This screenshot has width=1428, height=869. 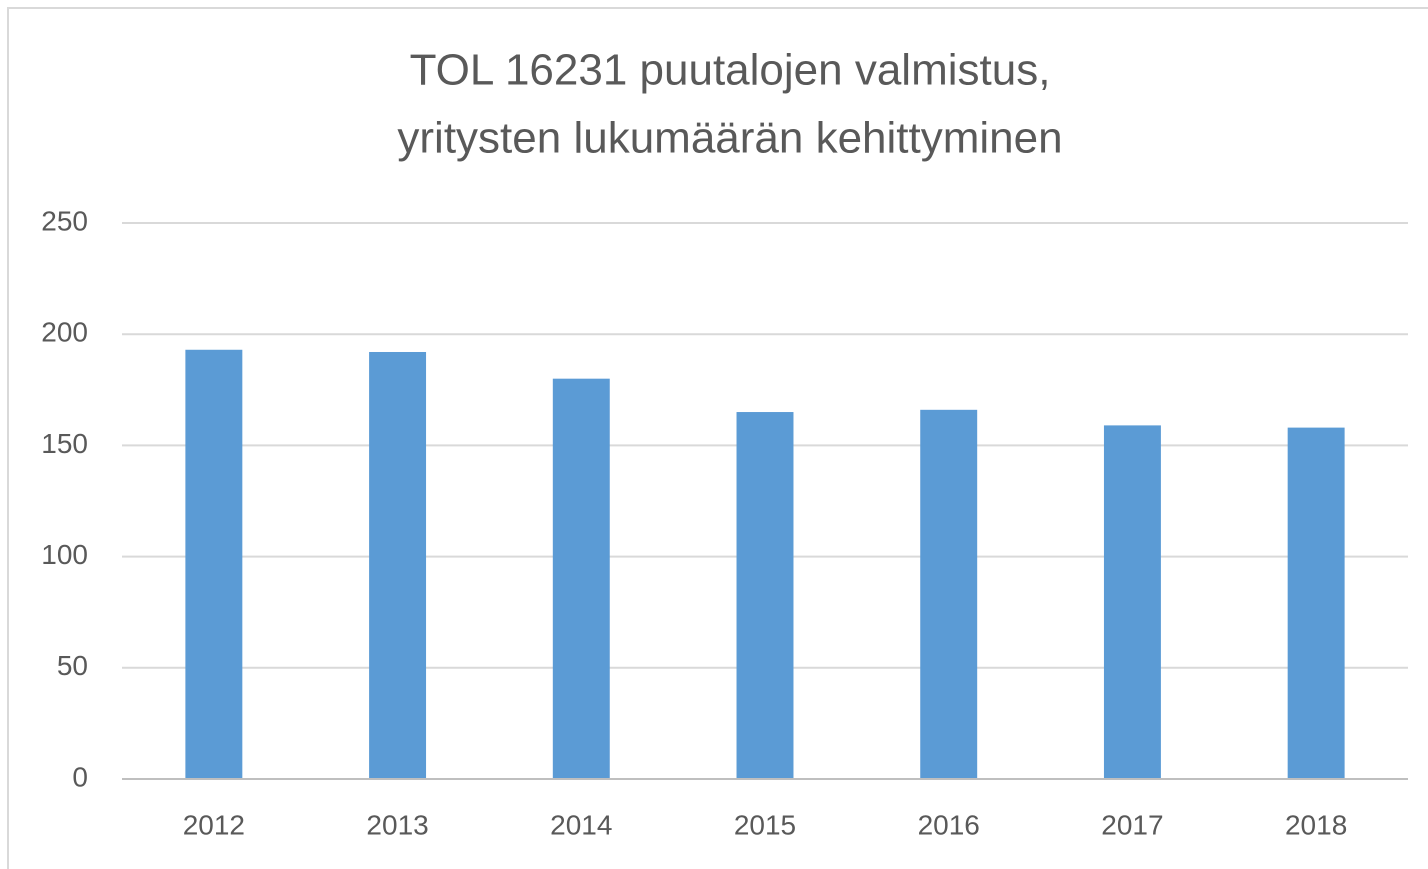 I want to click on x-tick-label: 2012, so click(x=214, y=824).